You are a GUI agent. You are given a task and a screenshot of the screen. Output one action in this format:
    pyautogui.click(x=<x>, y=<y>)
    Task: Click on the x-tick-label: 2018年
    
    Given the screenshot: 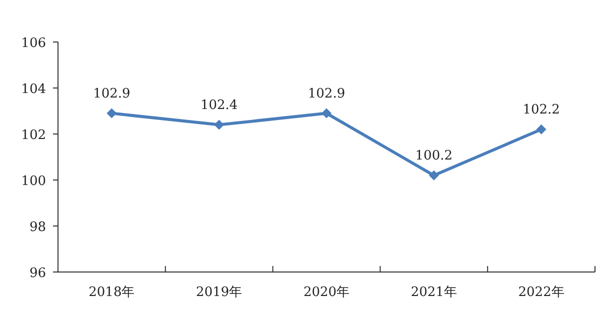 What is the action you would take?
    pyautogui.click(x=111, y=292)
    